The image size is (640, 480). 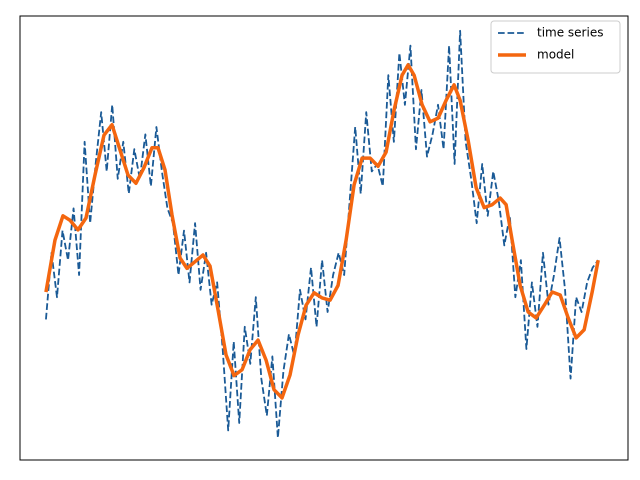 I want to click on legend-box, so click(x=555, y=47).